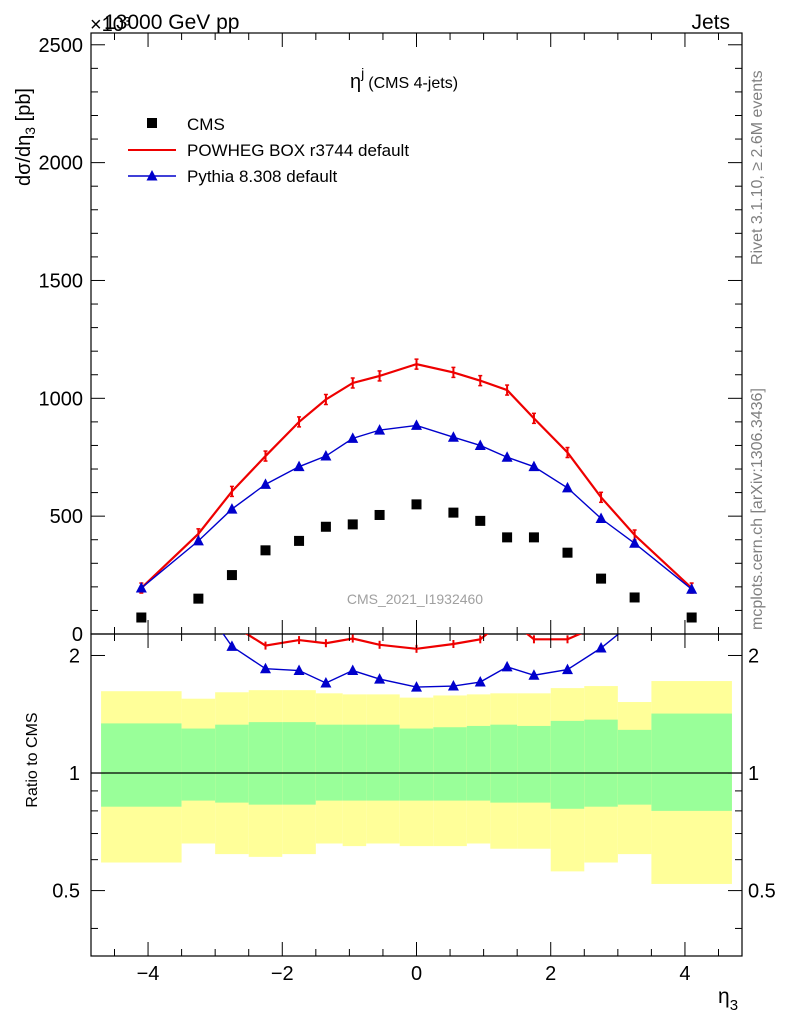  I want to click on legend-marker-pythia, so click(152, 175).